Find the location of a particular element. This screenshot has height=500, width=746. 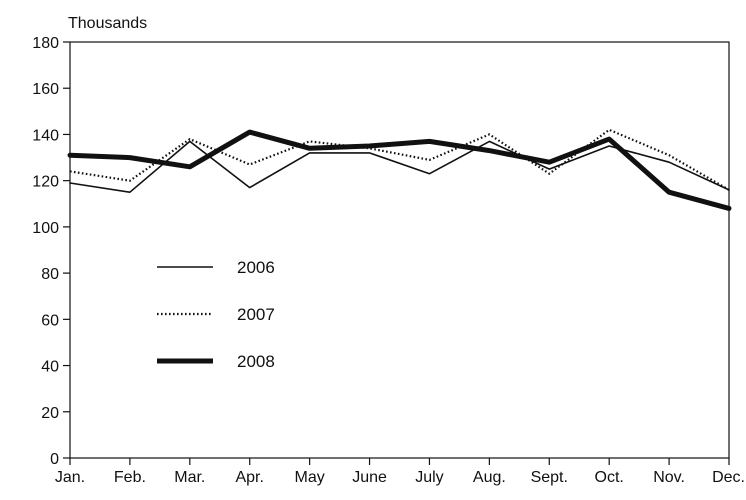

series-line-2008 is located at coordinates (399, 170).